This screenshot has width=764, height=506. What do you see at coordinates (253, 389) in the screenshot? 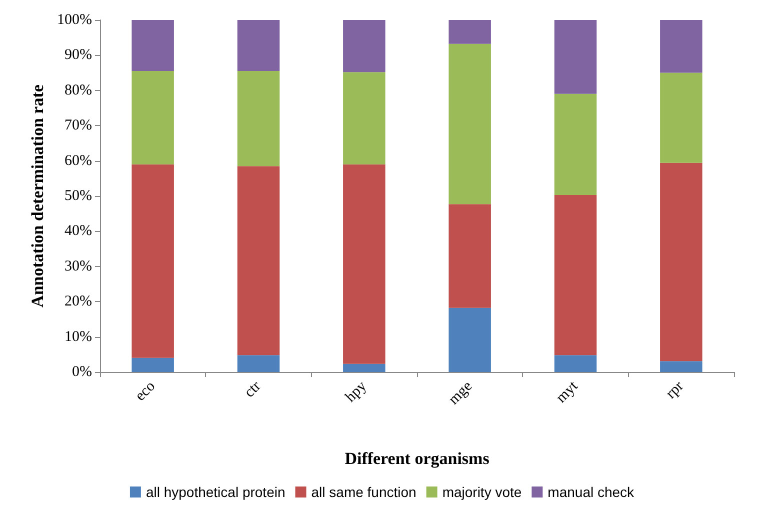
I see `x-tick-label: ctr` at bounding box center [253, 389].